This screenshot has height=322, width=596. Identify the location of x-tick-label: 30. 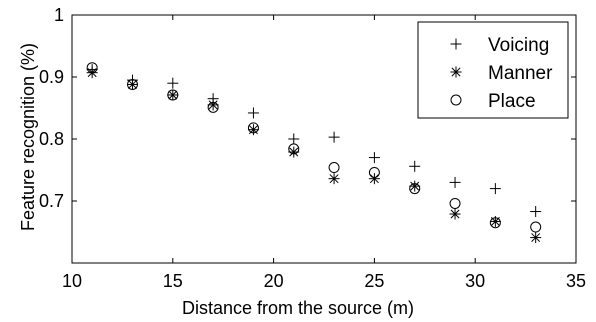
(475, 281).